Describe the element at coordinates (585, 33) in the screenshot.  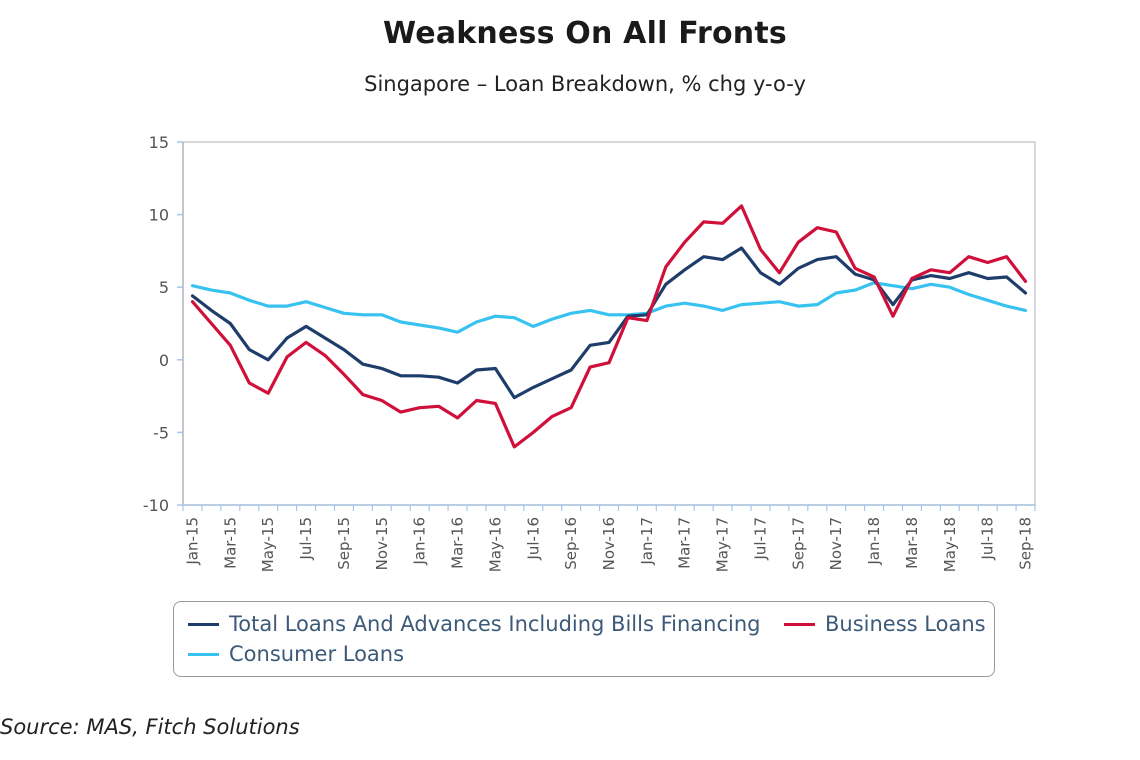
I see `chart-title: Weakness On All Fronts` at that location.